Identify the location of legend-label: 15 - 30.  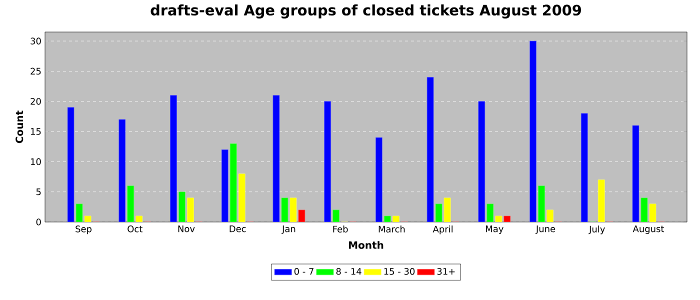
(399, 271).